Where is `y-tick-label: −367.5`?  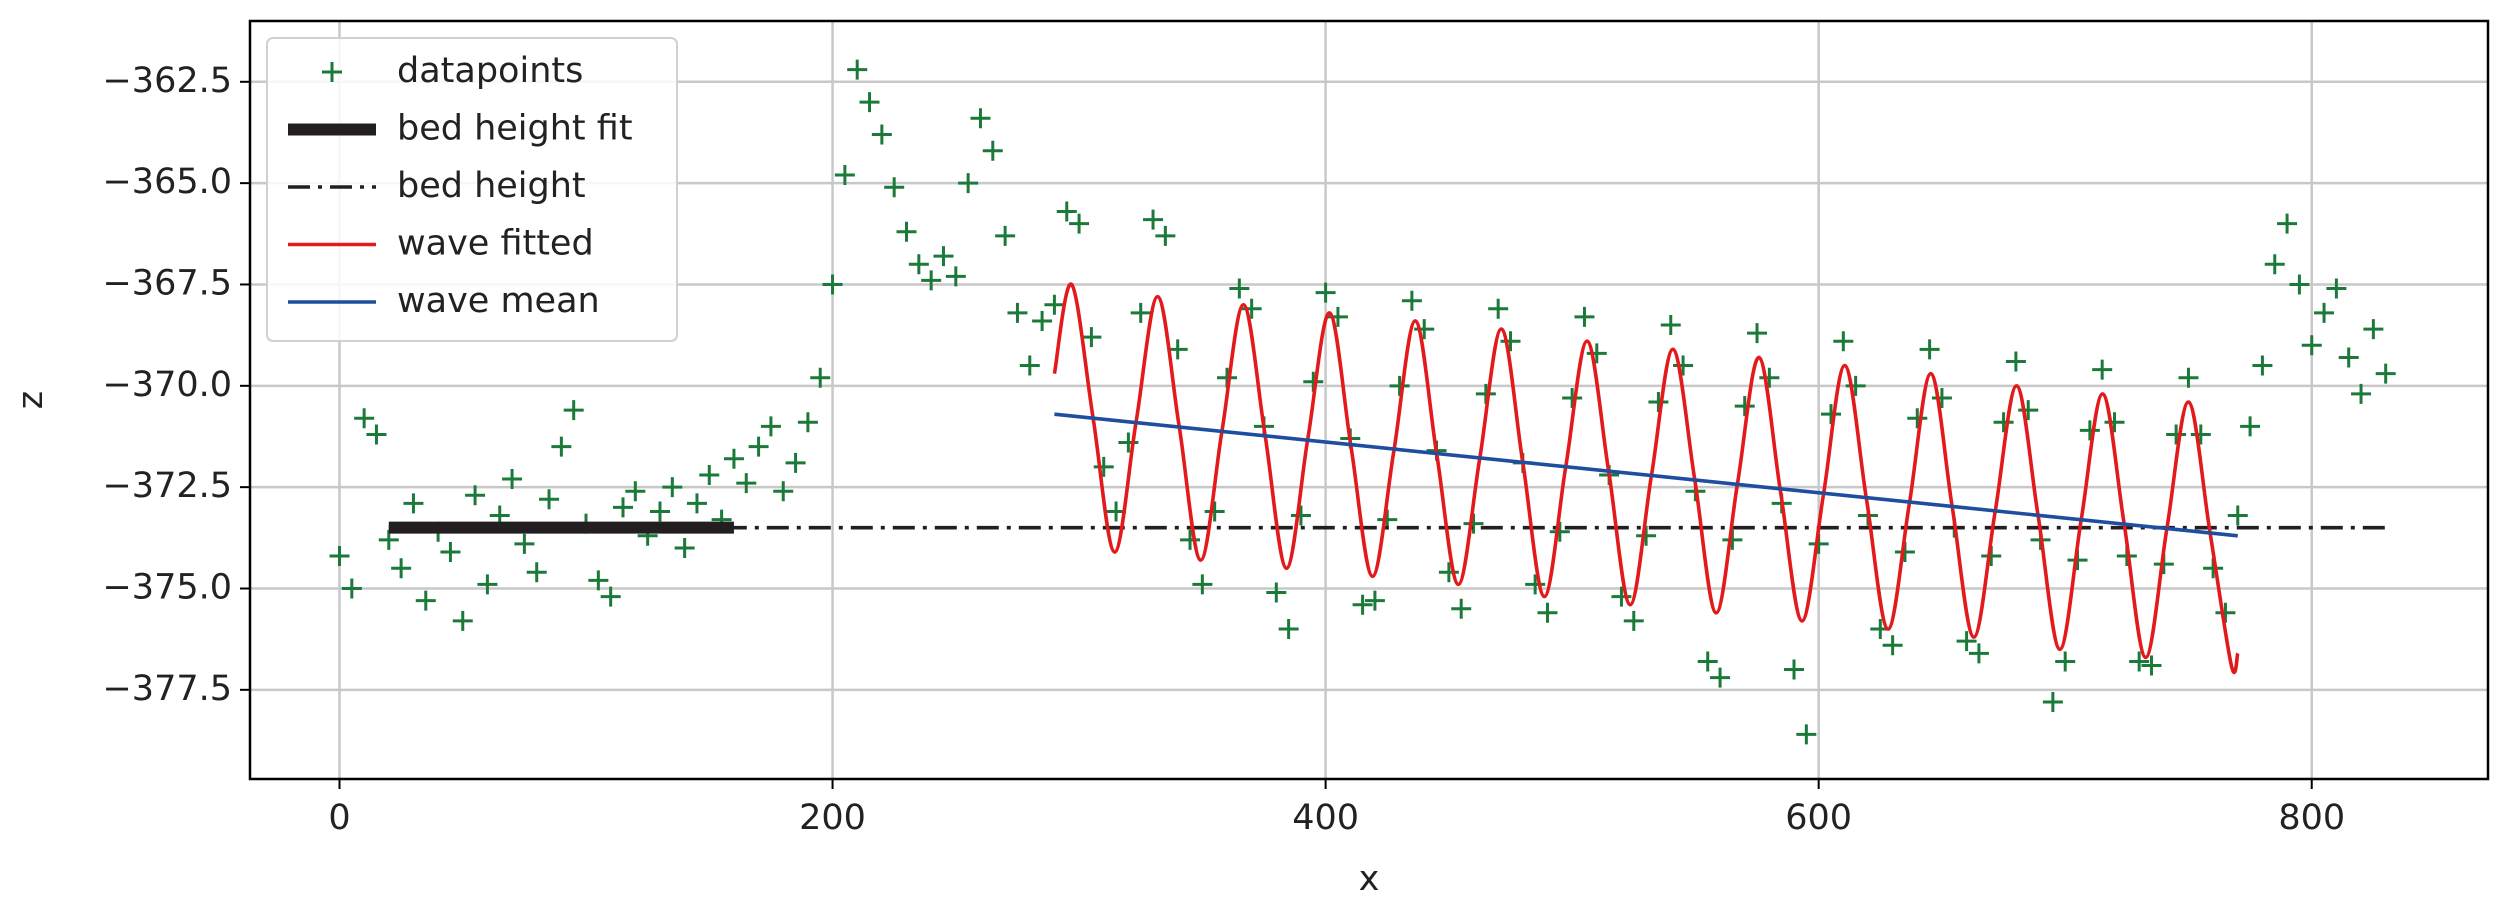
y-tick-label: −367.5 is located at coordinates (167, 283).